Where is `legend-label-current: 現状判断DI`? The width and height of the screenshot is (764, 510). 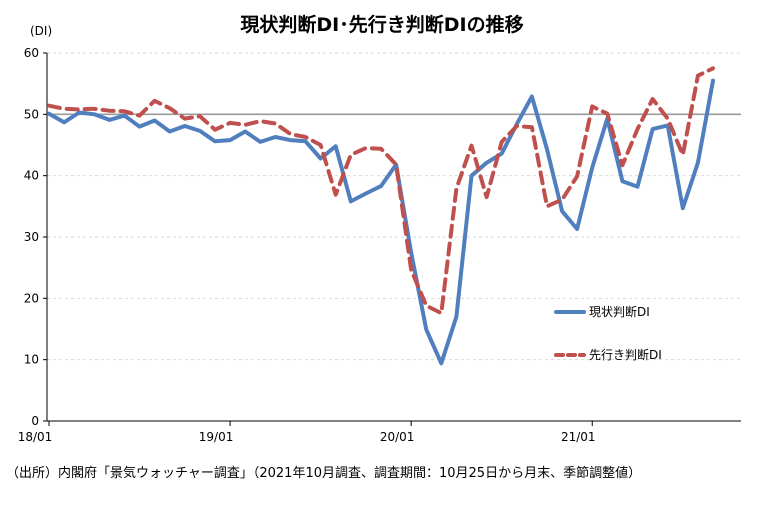 legend-label-current: 現状判断DI is located at coordinates (619, 311).